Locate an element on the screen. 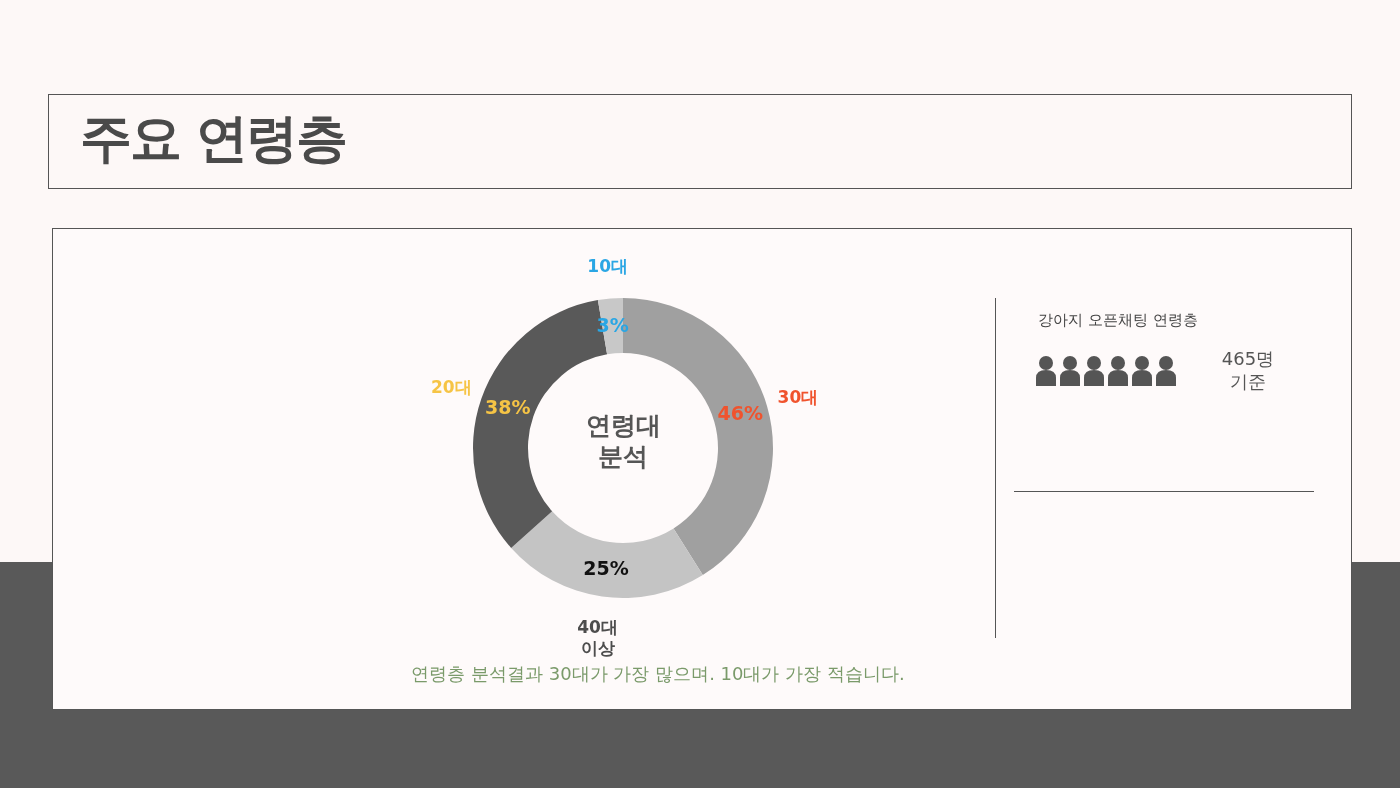  chart-title: 주요 연령층 is located at coordinates (213, 138).